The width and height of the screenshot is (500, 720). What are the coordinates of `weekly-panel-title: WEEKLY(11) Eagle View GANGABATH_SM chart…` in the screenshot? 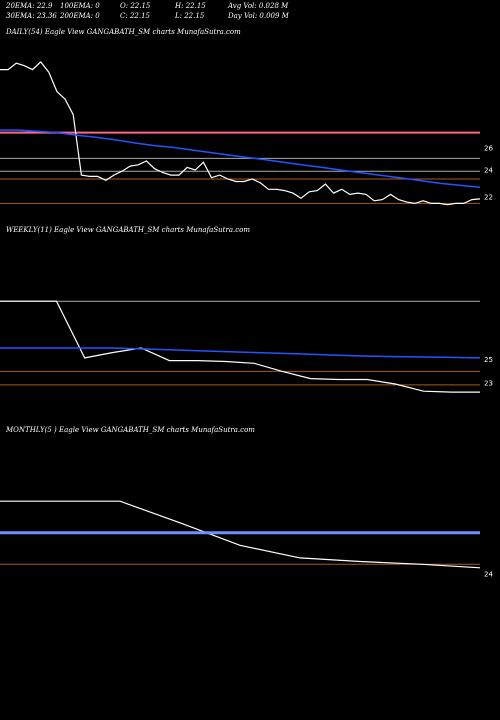 It's located at (128, 230).